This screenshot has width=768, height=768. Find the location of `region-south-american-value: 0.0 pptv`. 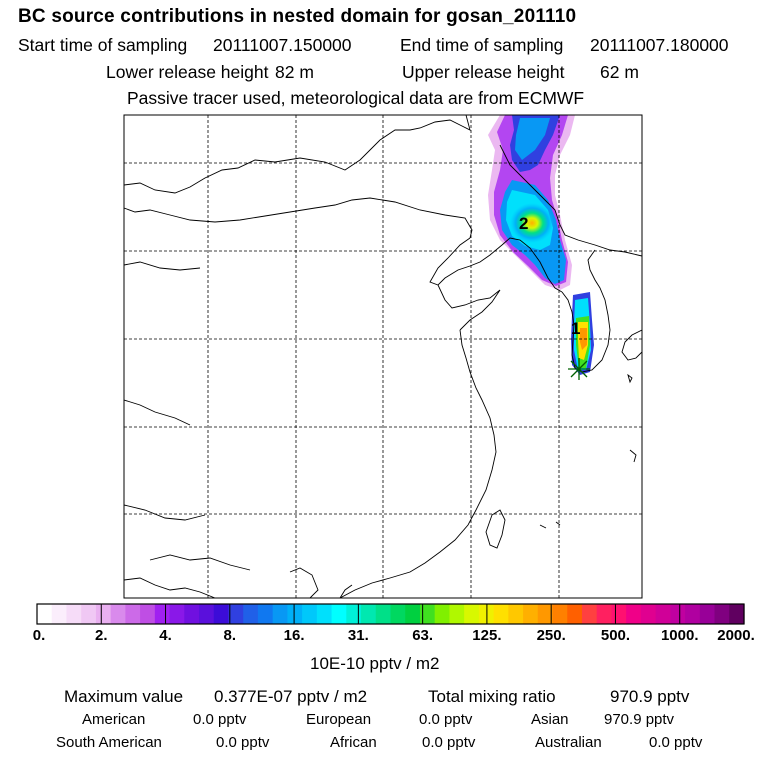

region-south-american-value: 0.0 pptv is located at coordinates (243, 742).